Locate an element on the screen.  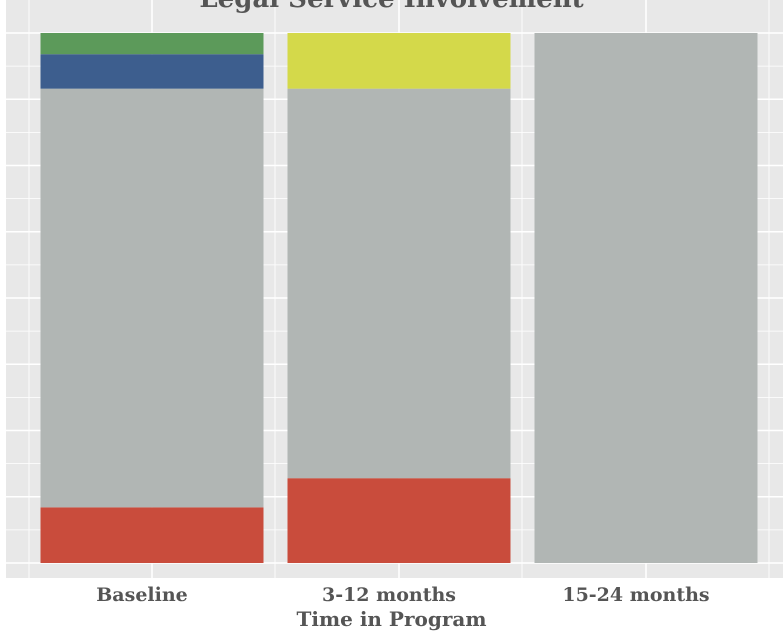
x-axis-label: Time in Program is located at coordinates (391, 619).